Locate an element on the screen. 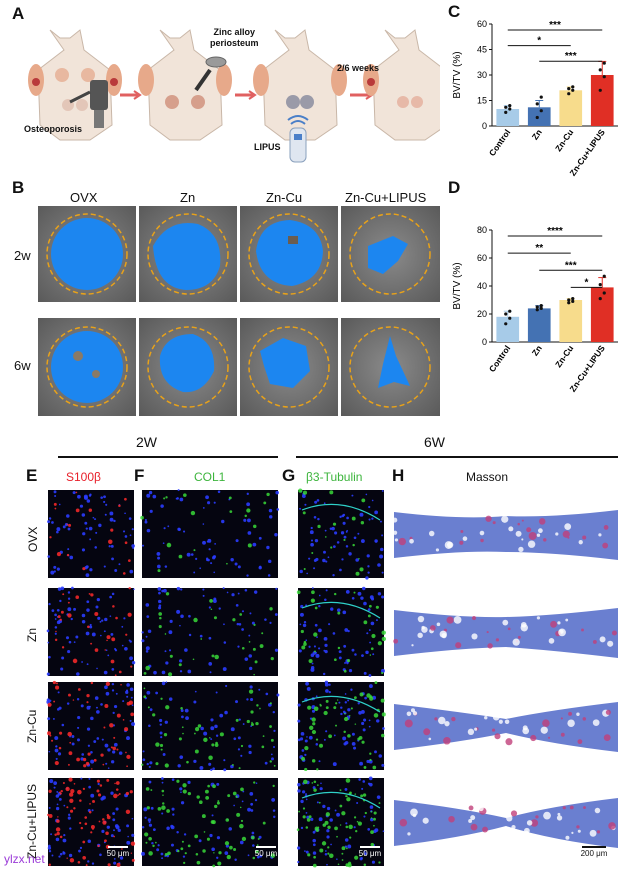 This screenshot has width=628, height=871. tile-s100-zn is located at coordinates (91, 631).